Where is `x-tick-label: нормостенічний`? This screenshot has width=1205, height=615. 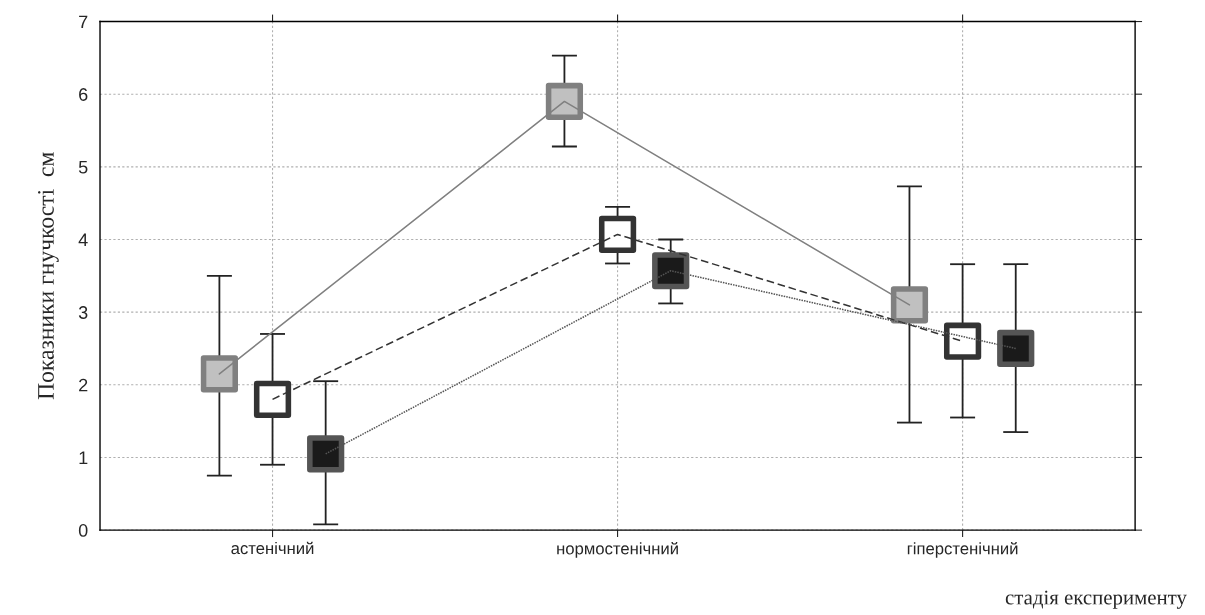
x-tick-label: нормостенічний is located at coordinates (617, 549).